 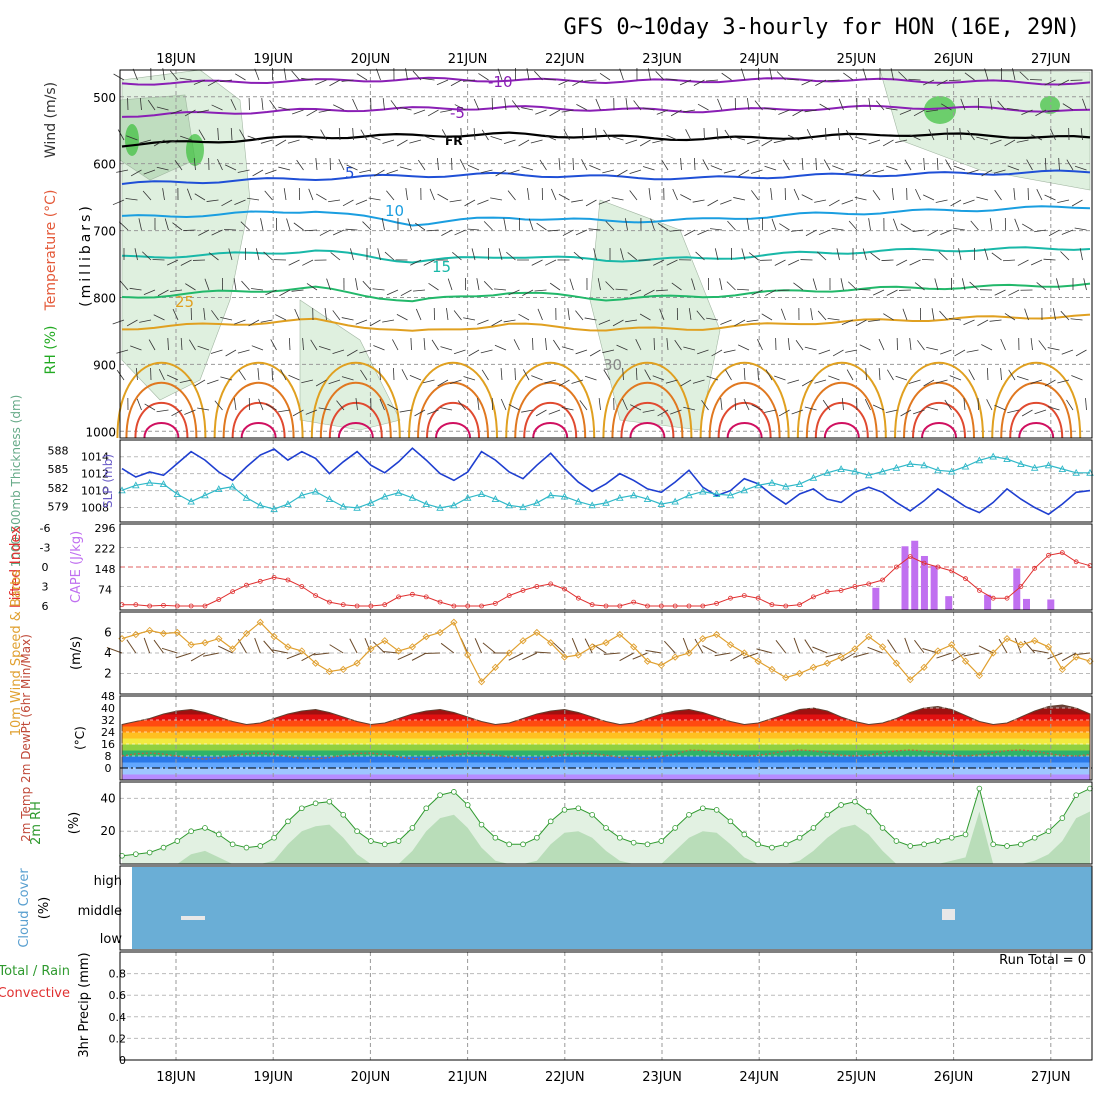 What do you see at coordinates (857, 1077) in the screenshot?
I see `day-label-bottom: 25JUN` at bounding box center [857, 1077].